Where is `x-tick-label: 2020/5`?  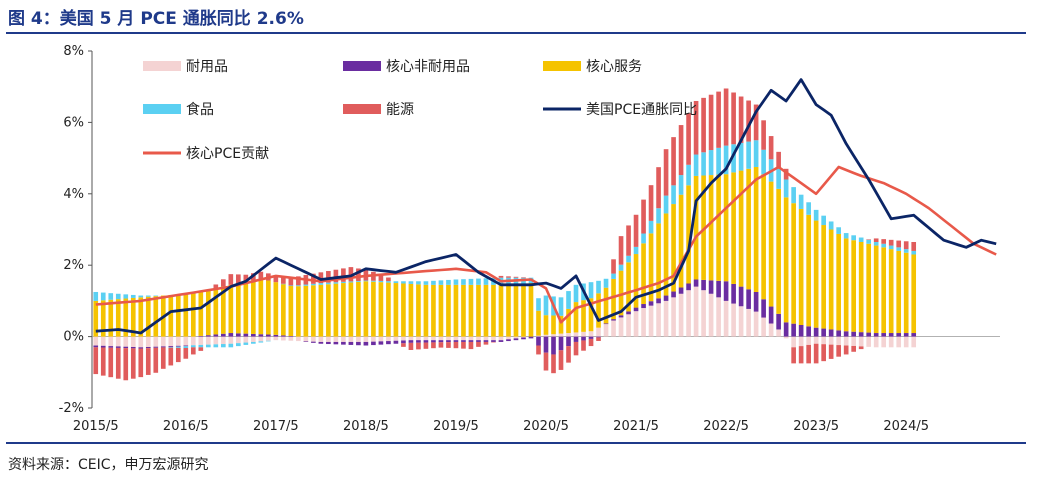 x-tick-label: 2020/5 is located at coordinates (546, 426).